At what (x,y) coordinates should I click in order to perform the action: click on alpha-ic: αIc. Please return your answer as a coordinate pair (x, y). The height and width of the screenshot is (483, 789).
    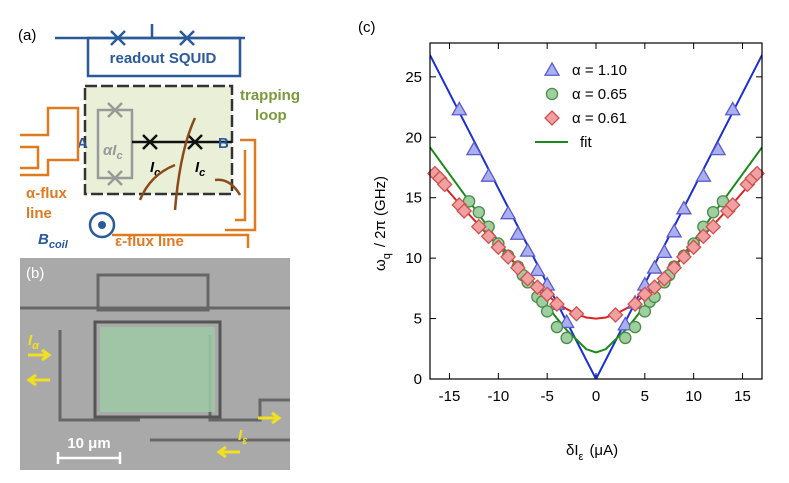
    Looking at the image, I should click on (113, 152).